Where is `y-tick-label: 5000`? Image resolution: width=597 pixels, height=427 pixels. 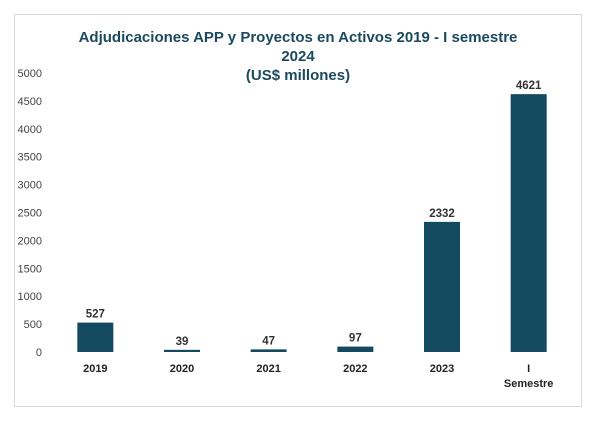
y-tick-label: 5000 is located at coordinates (30, 74).